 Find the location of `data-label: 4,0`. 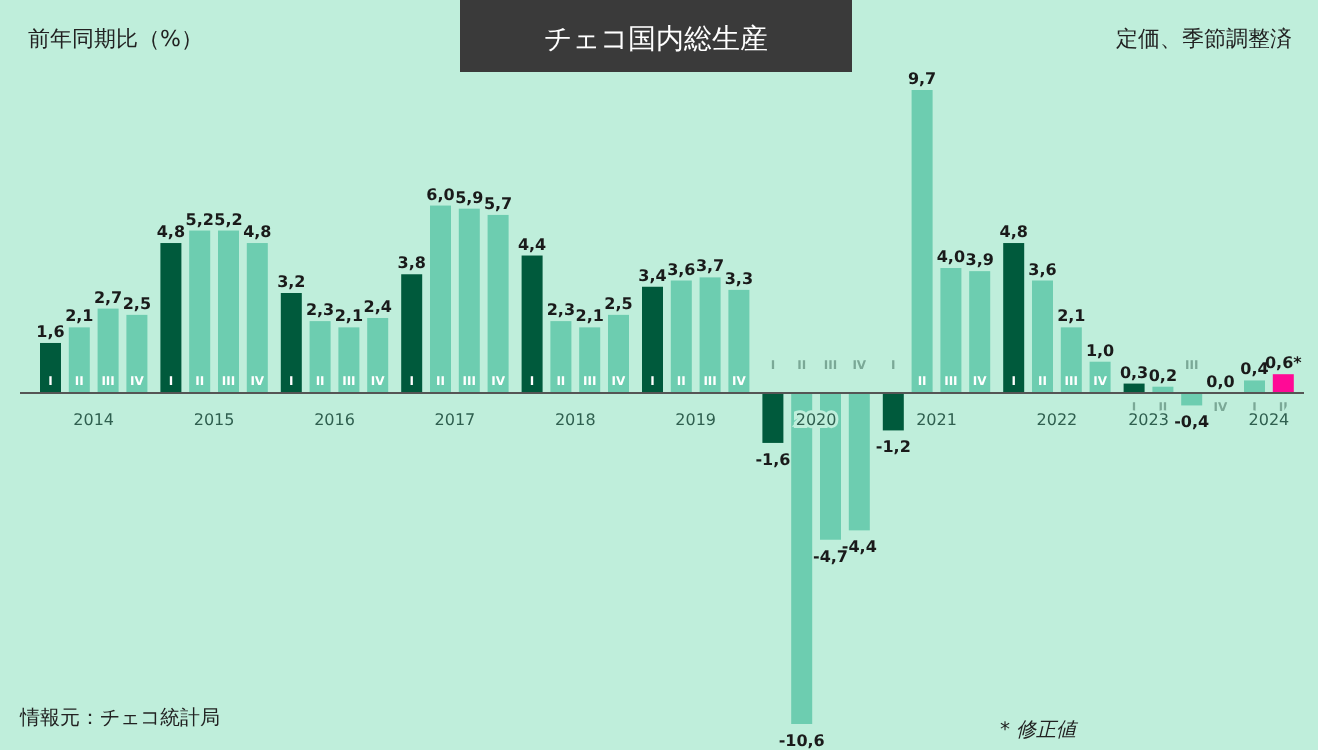

data-label: 4,0 is located at coordinates (951, 257).